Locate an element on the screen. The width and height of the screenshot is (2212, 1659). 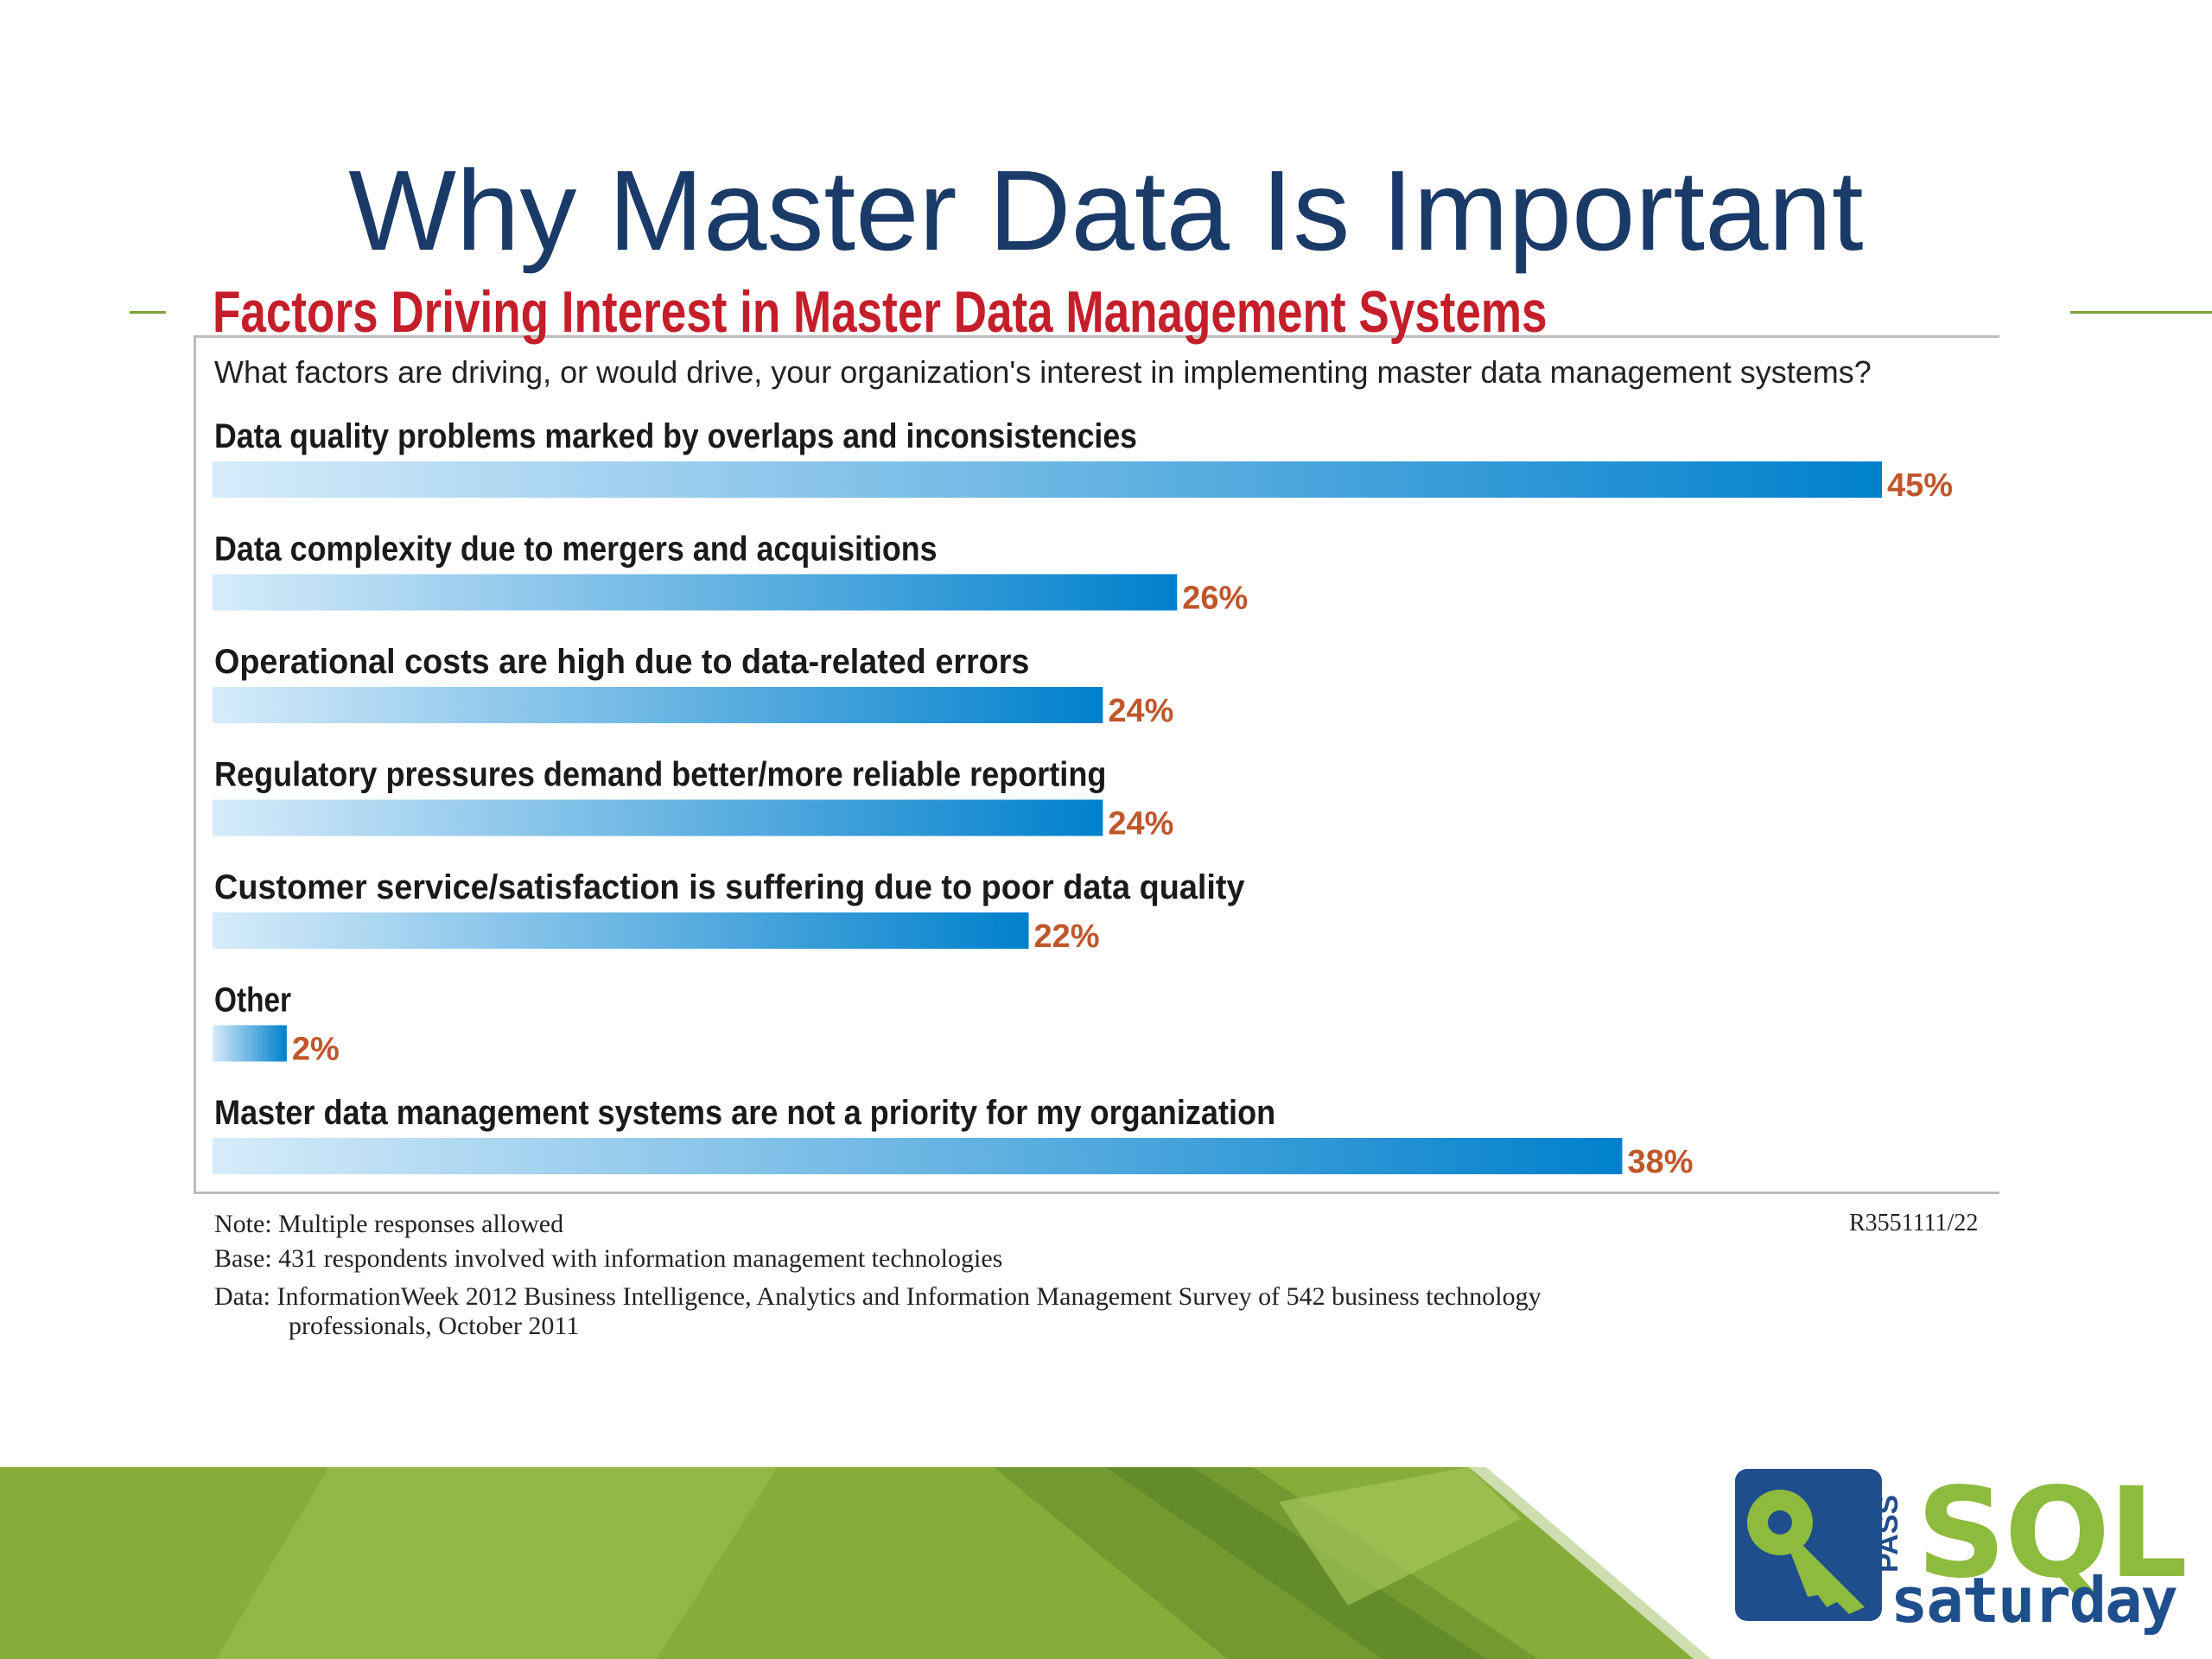
report-code: R3551111/22 is located at coordinates (1914, 1223).